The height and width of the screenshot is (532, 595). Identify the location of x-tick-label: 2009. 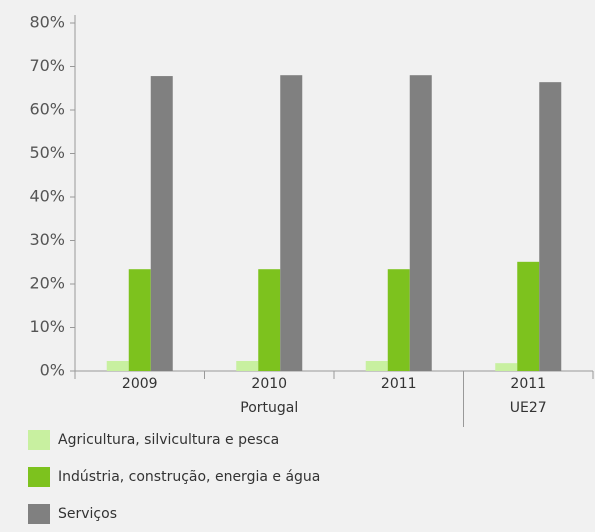
(140, 384).